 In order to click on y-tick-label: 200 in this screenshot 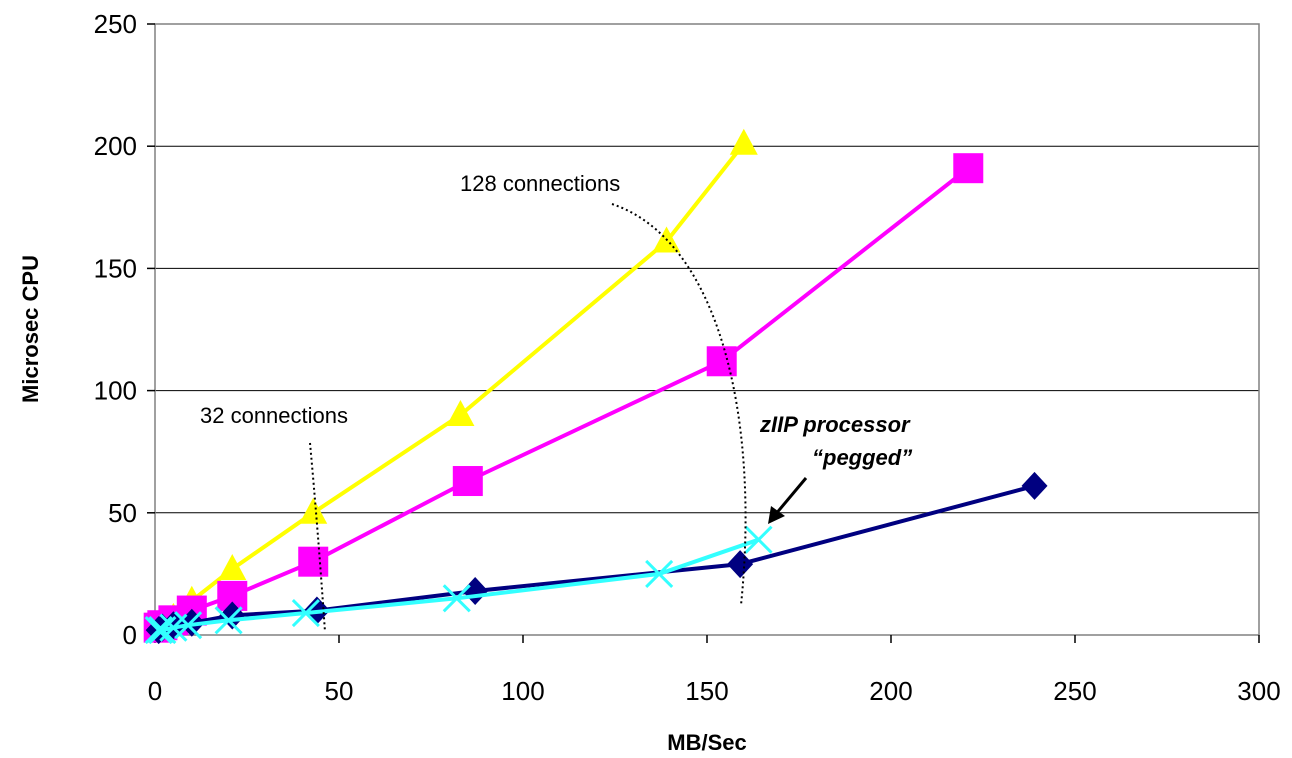, I will do `click(115, 146)`.